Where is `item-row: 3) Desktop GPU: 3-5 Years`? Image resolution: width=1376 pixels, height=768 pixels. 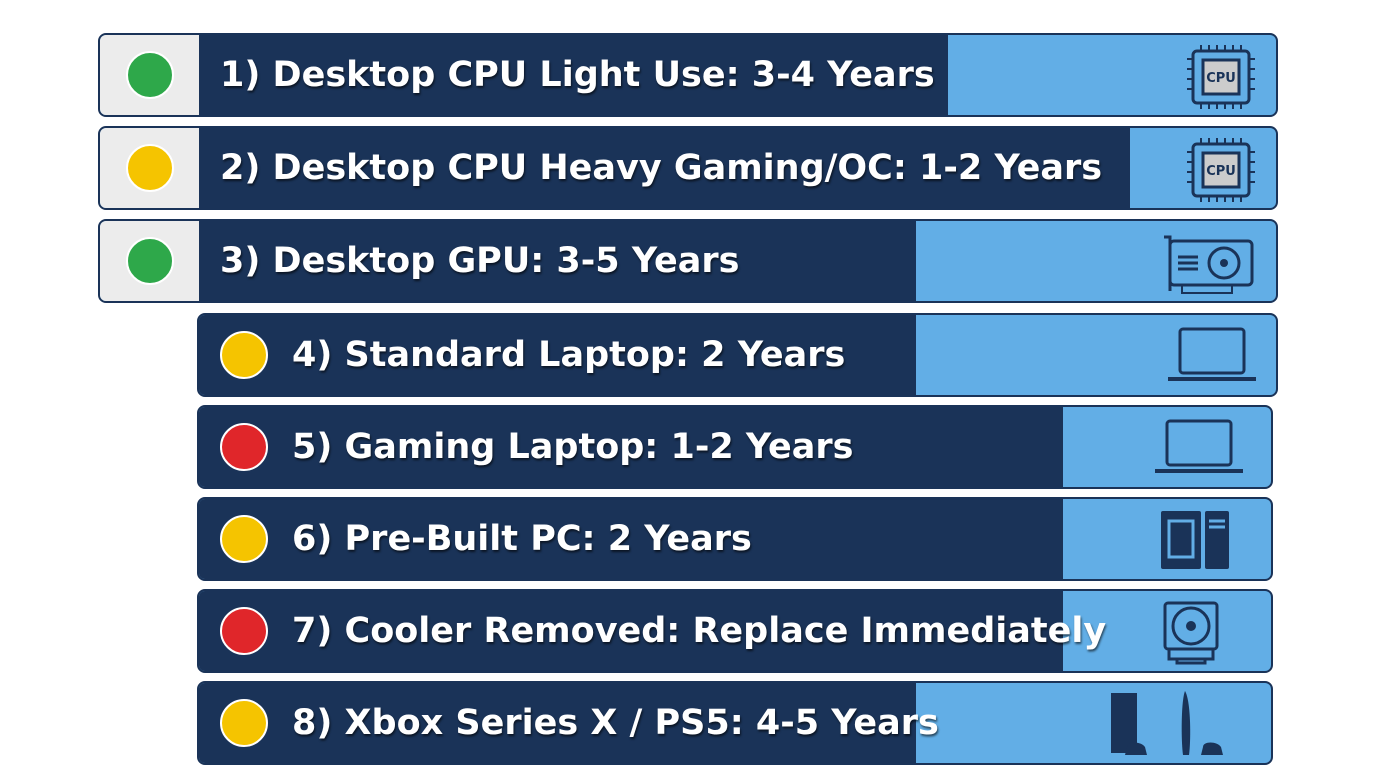 item-row: 3) Desktop GPU: 3-5 Years is located at coordinates (688, 261).